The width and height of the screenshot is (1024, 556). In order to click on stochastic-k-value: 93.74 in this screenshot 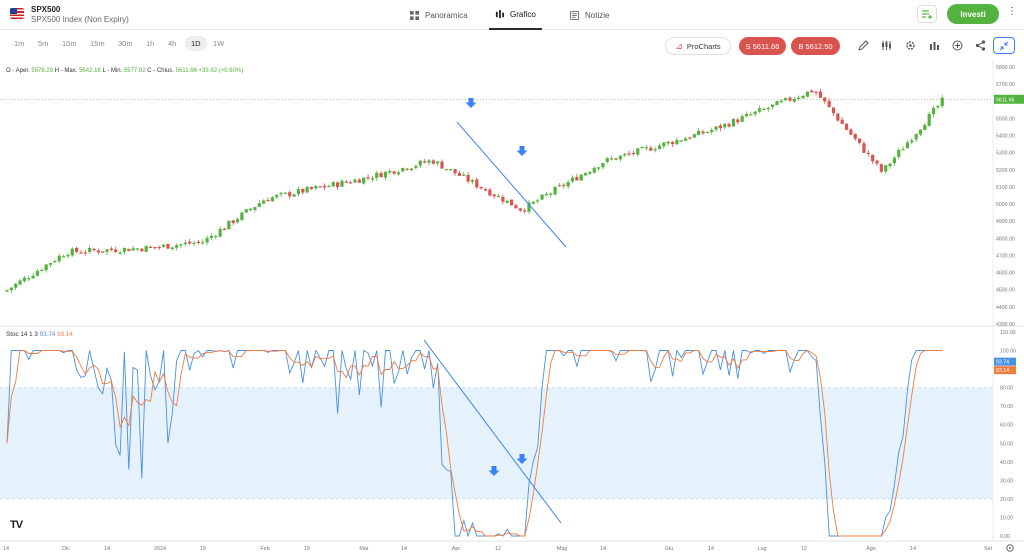, I will do `click(47, 334)`.